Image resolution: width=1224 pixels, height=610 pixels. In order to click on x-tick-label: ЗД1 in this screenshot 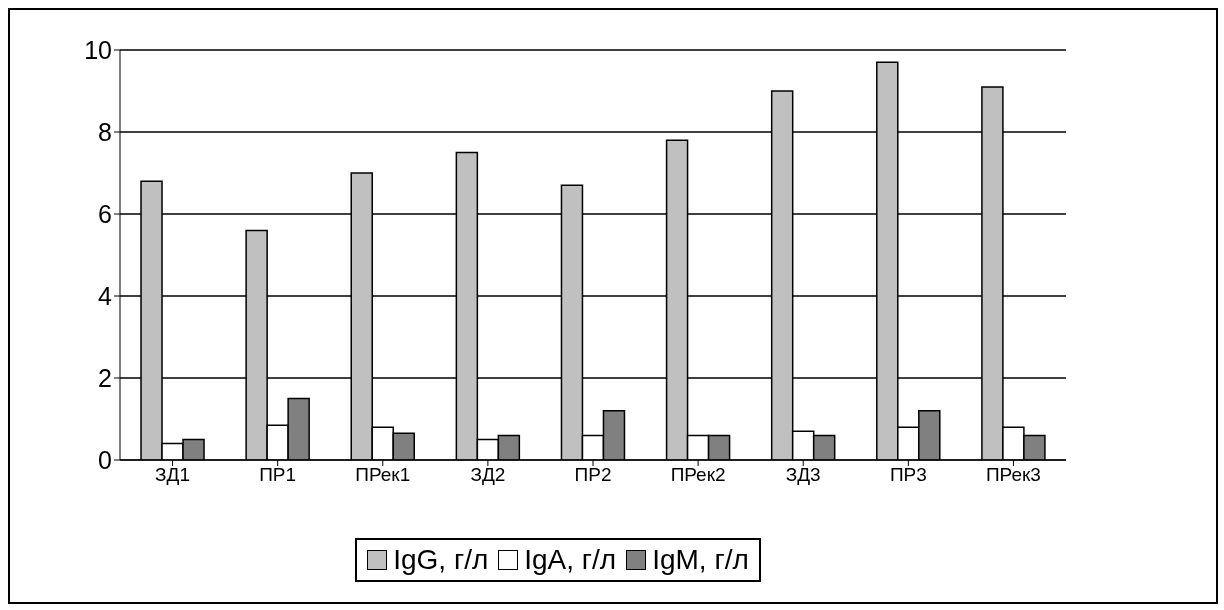, I will do `click(173, 475)`.